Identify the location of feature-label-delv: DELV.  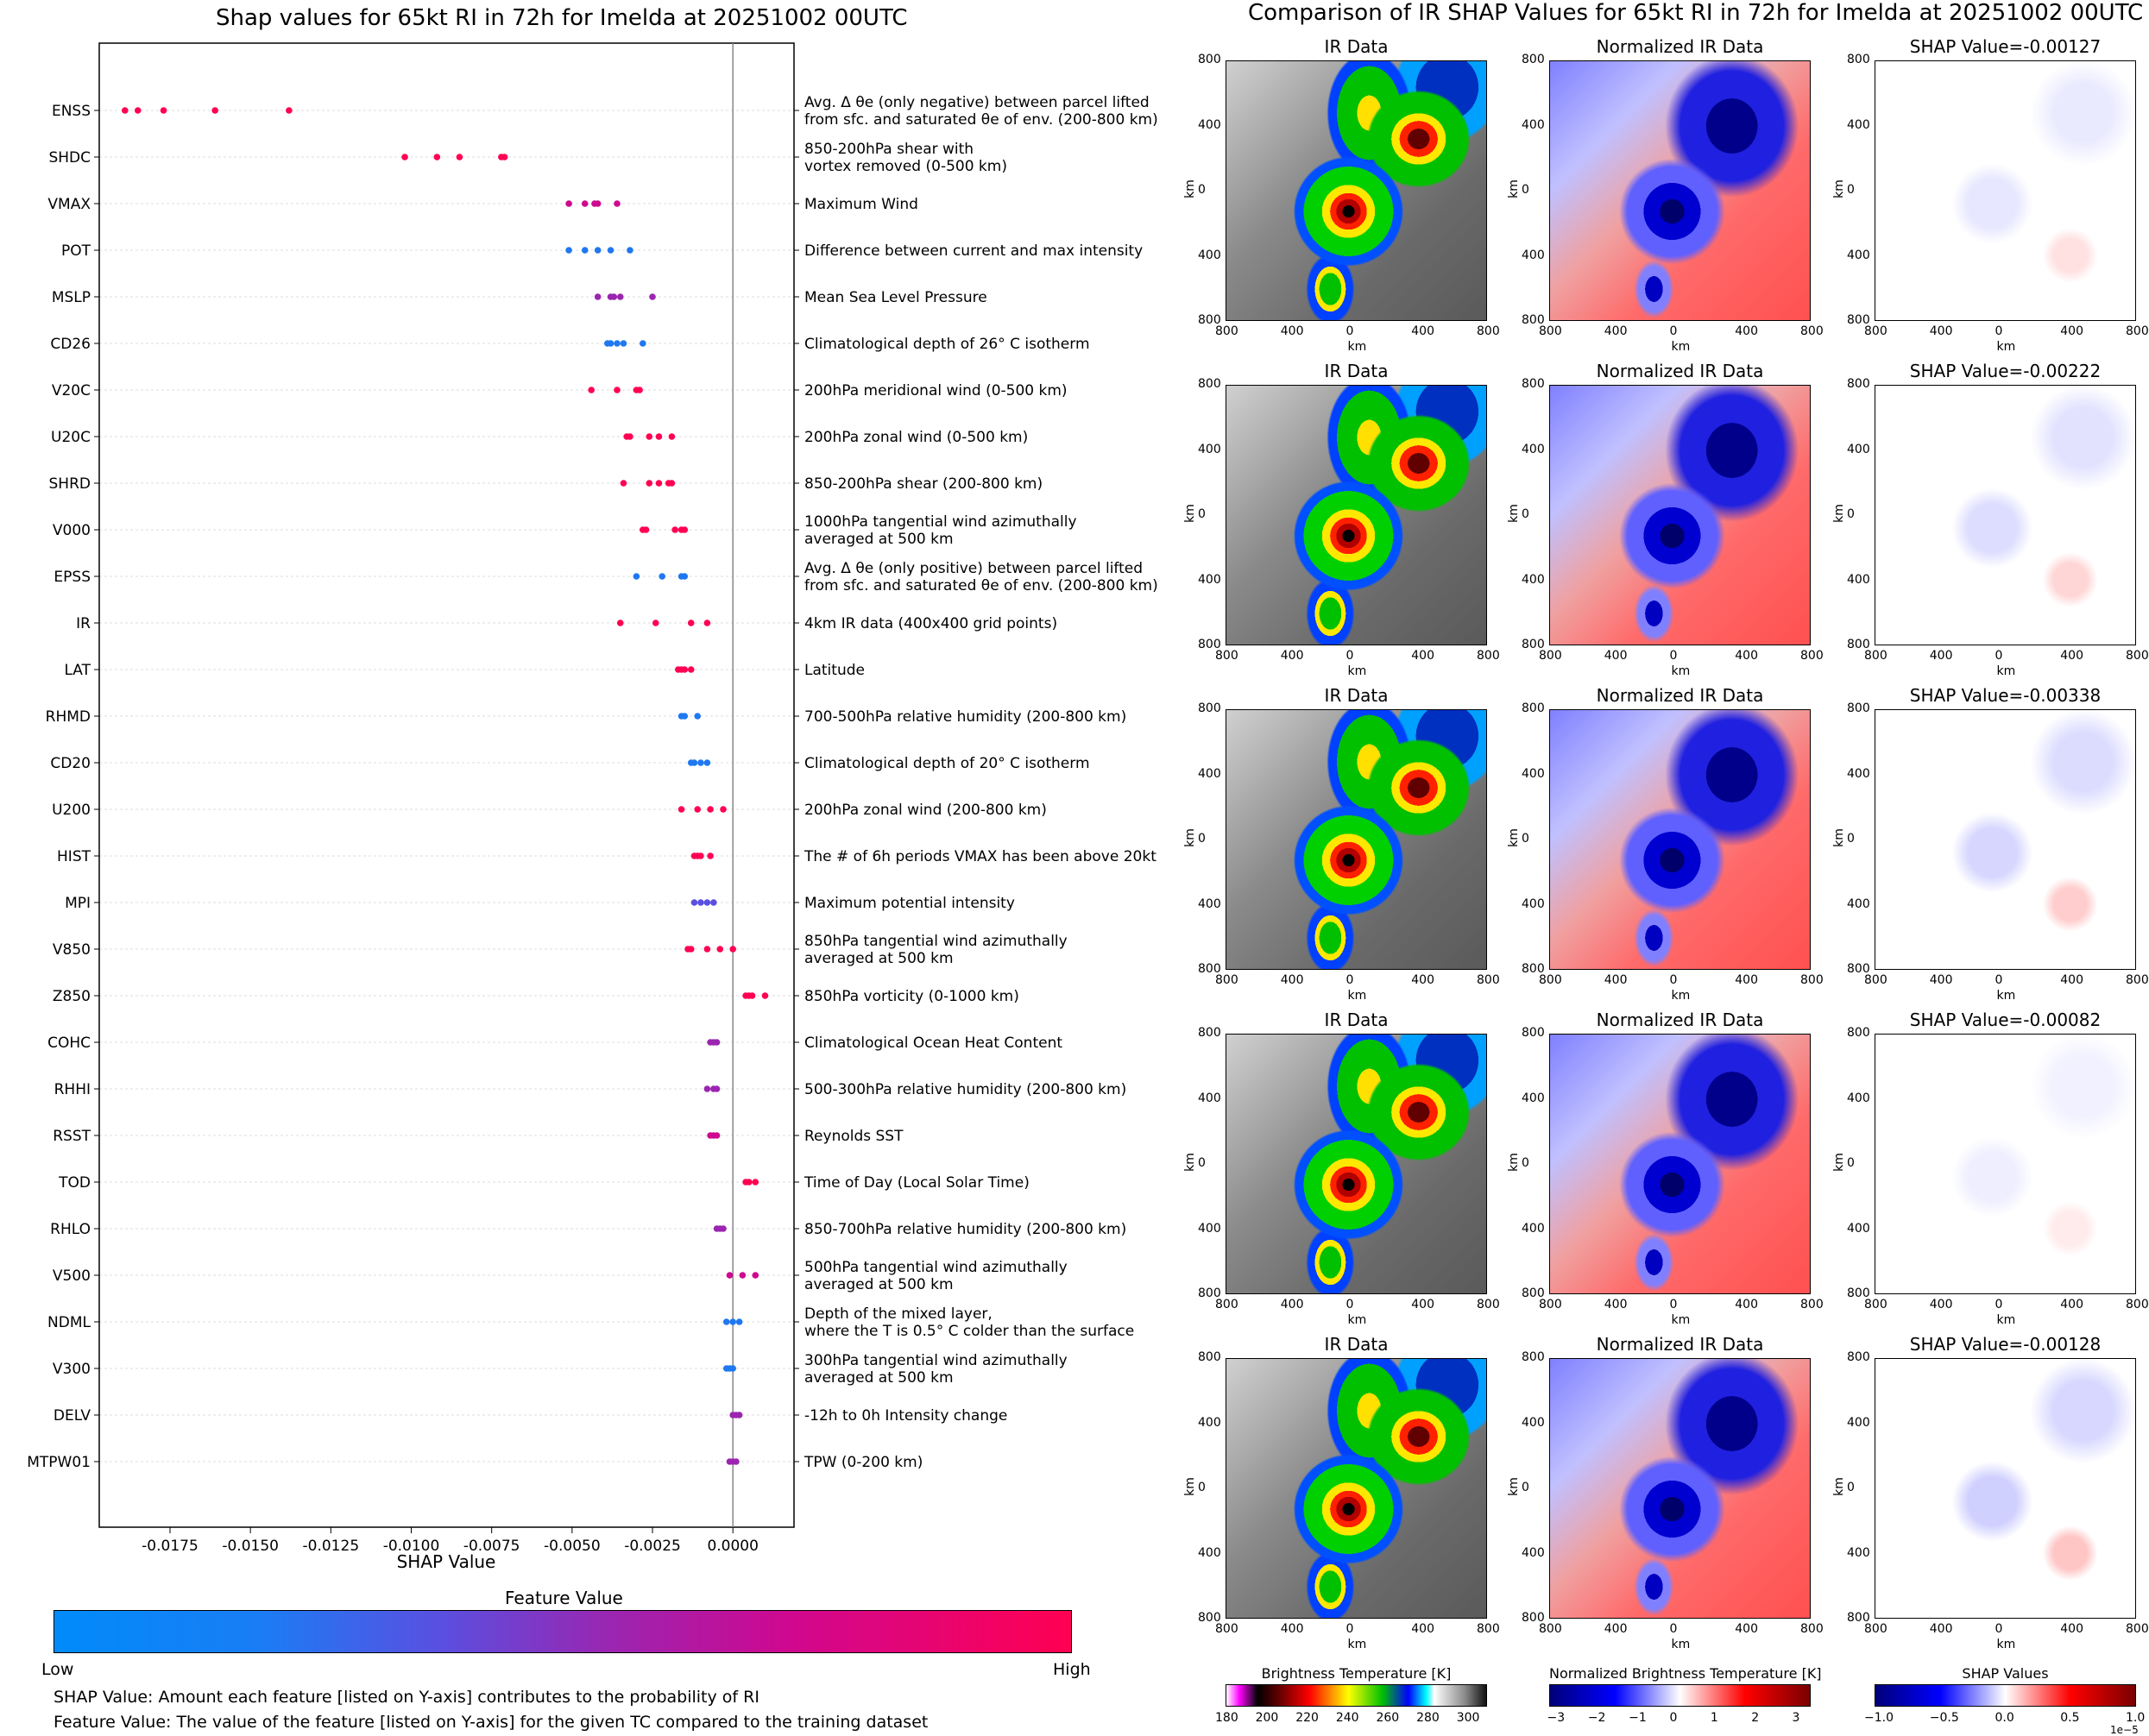
(73, 1416).